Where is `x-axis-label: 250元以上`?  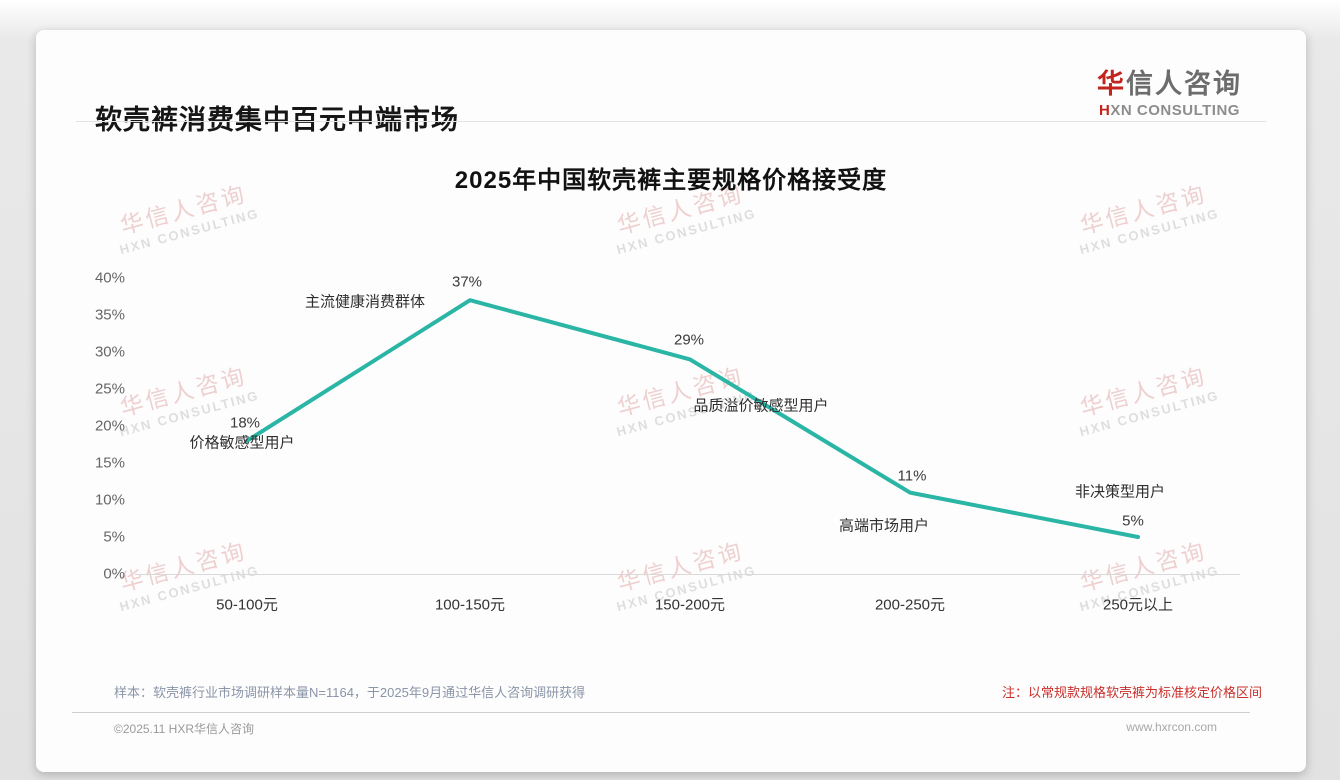
x-axis-label: 250元以上 is located at coordinates (1138, 605).